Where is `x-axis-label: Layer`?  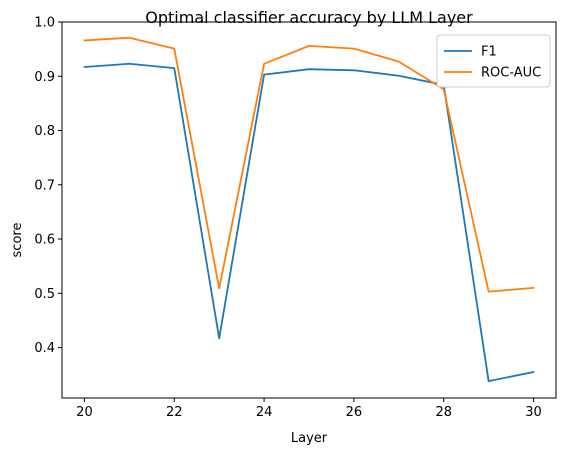
x-axis-label: Layer is located at coordinates (309, 438).